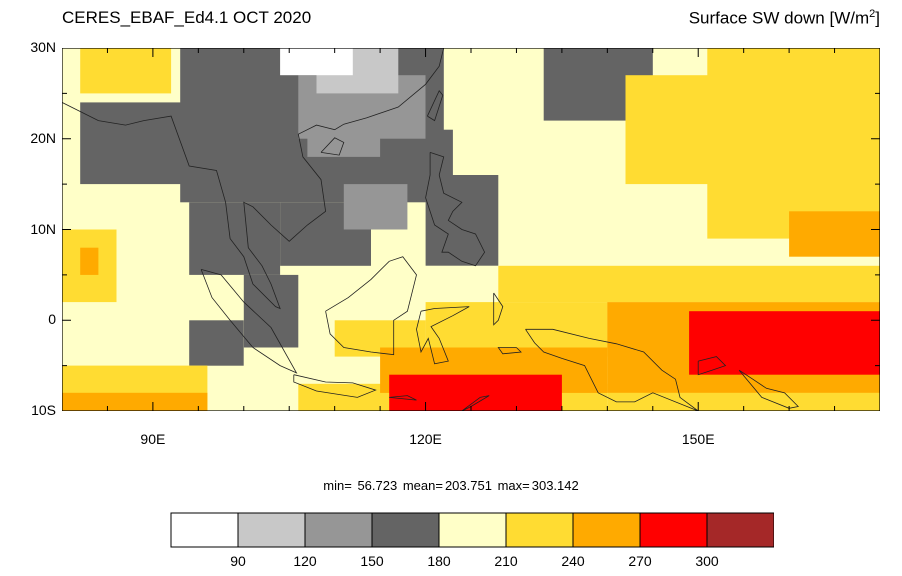  I want to click on stats-mean-value: 203.751, so click(468, 485).